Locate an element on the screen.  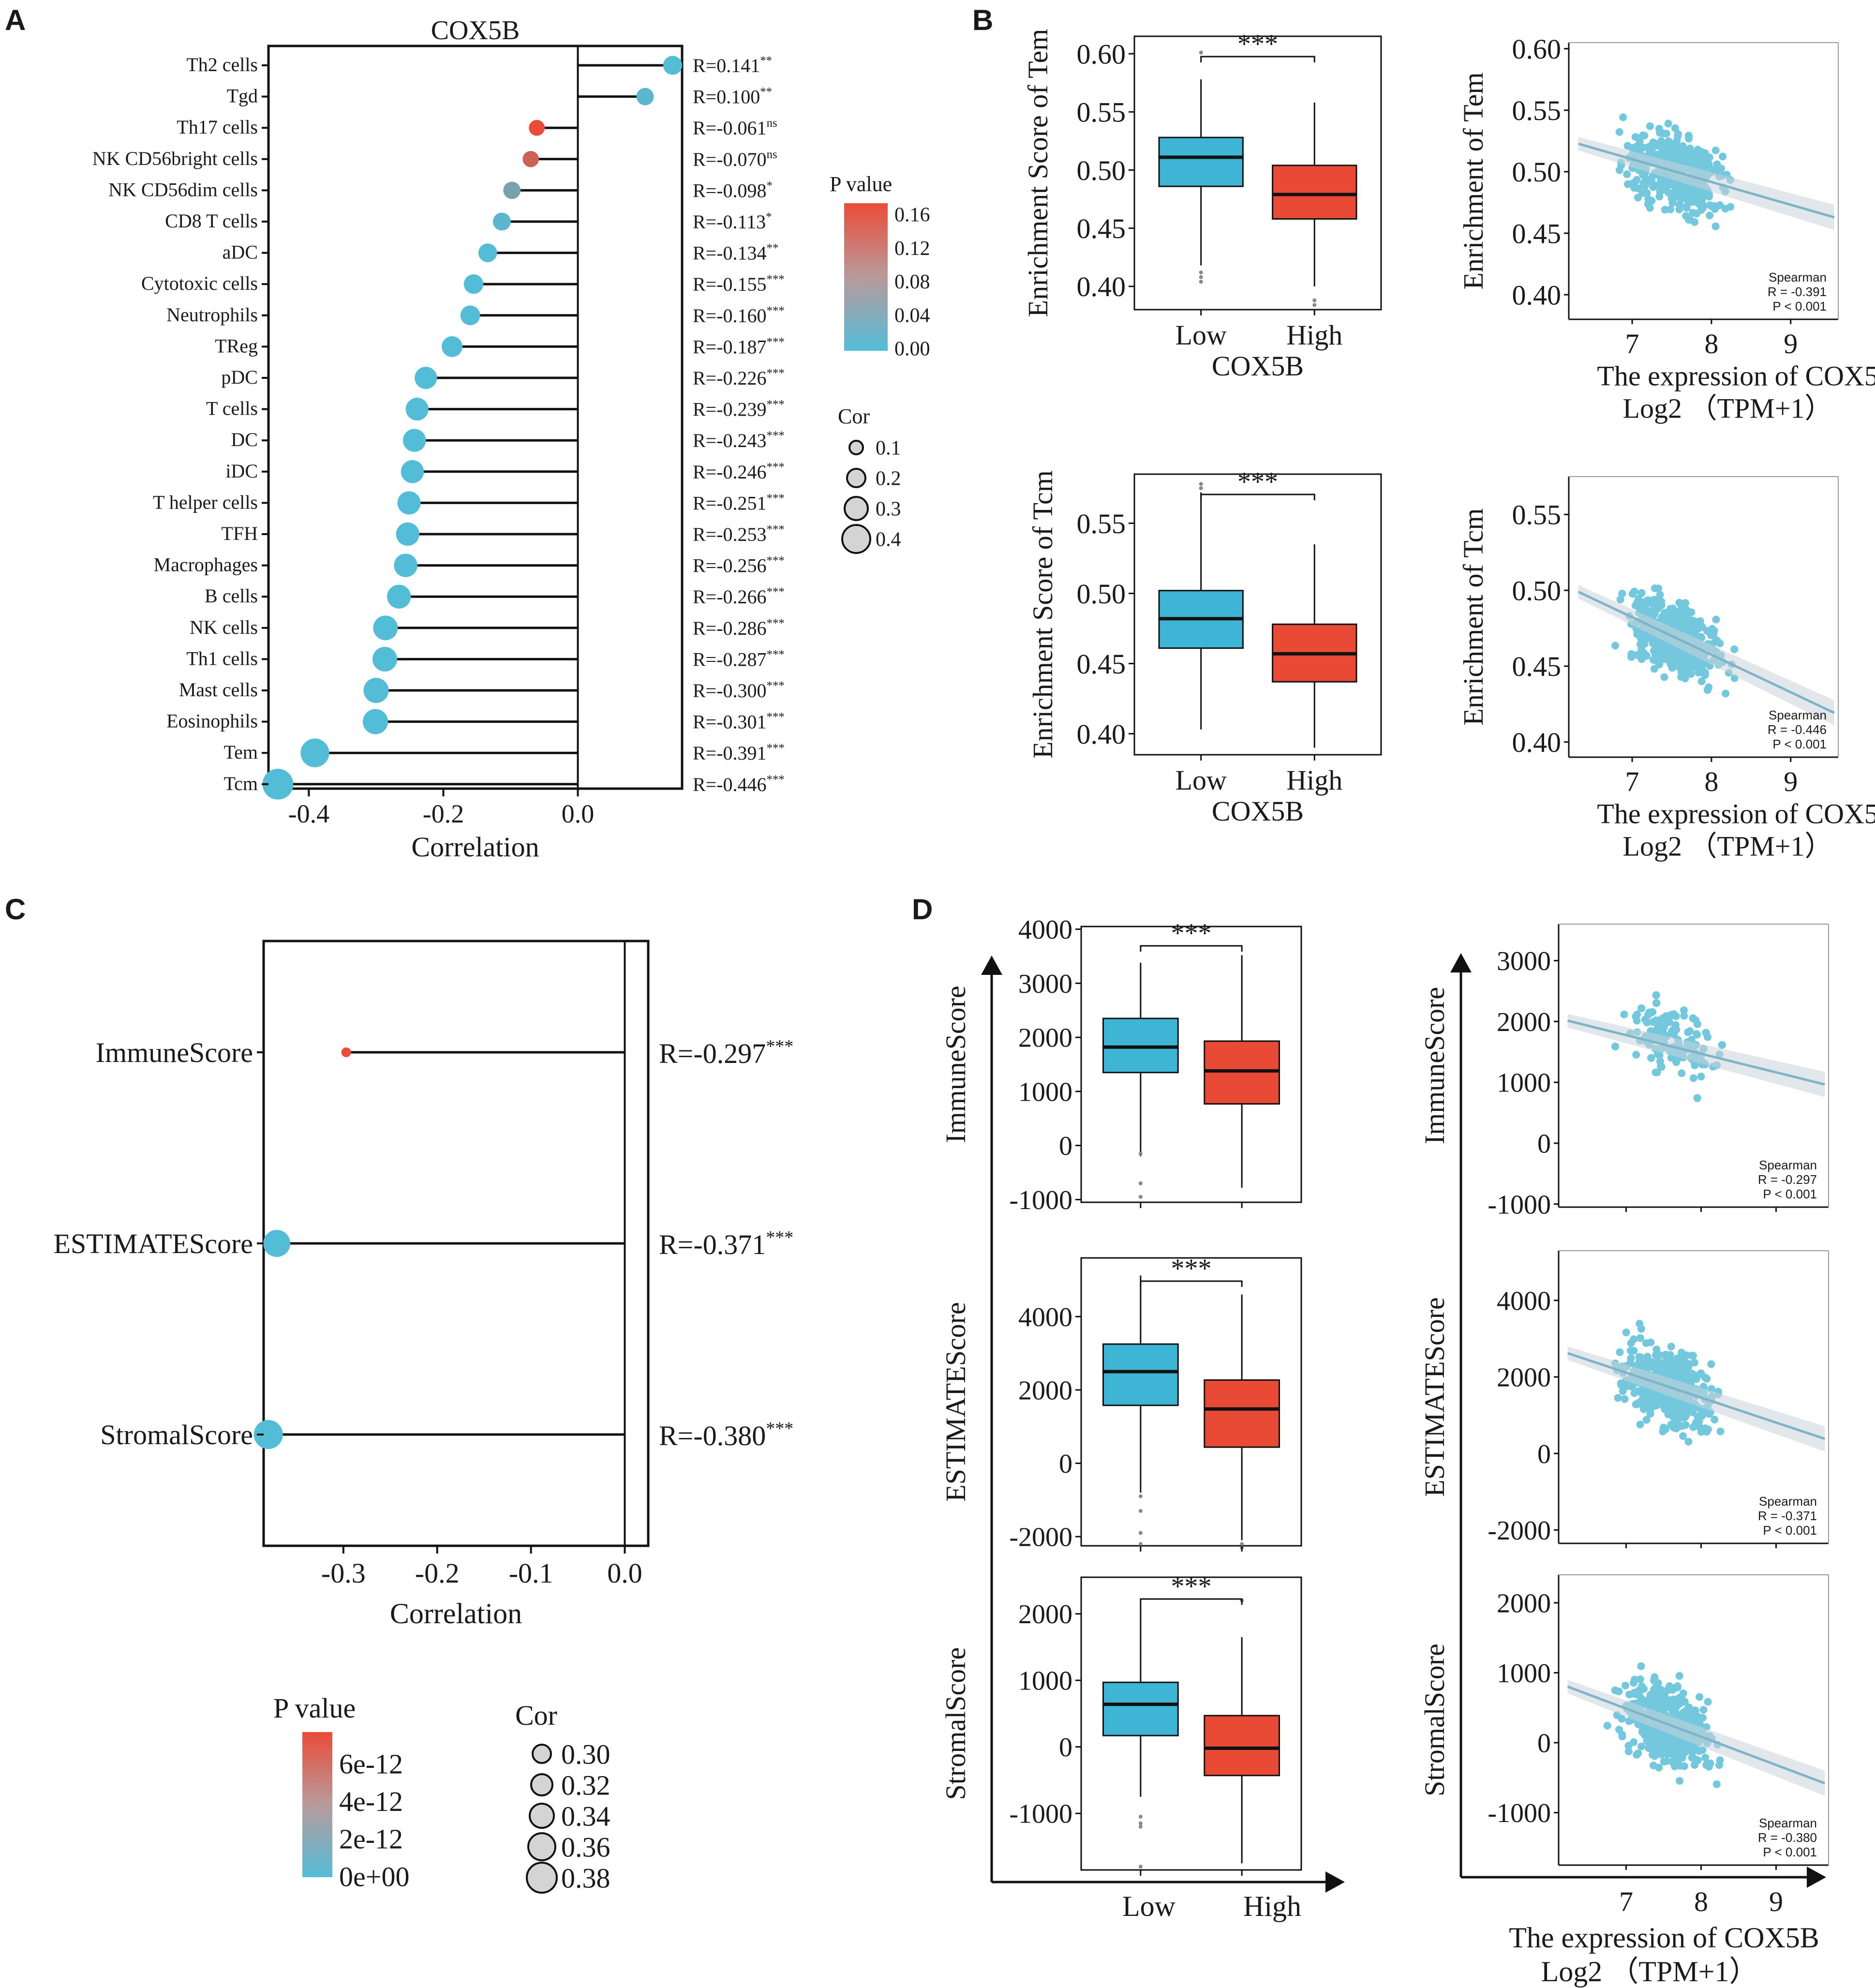
y-tick-label: 4000 is located at coordinates (1524, 1301).